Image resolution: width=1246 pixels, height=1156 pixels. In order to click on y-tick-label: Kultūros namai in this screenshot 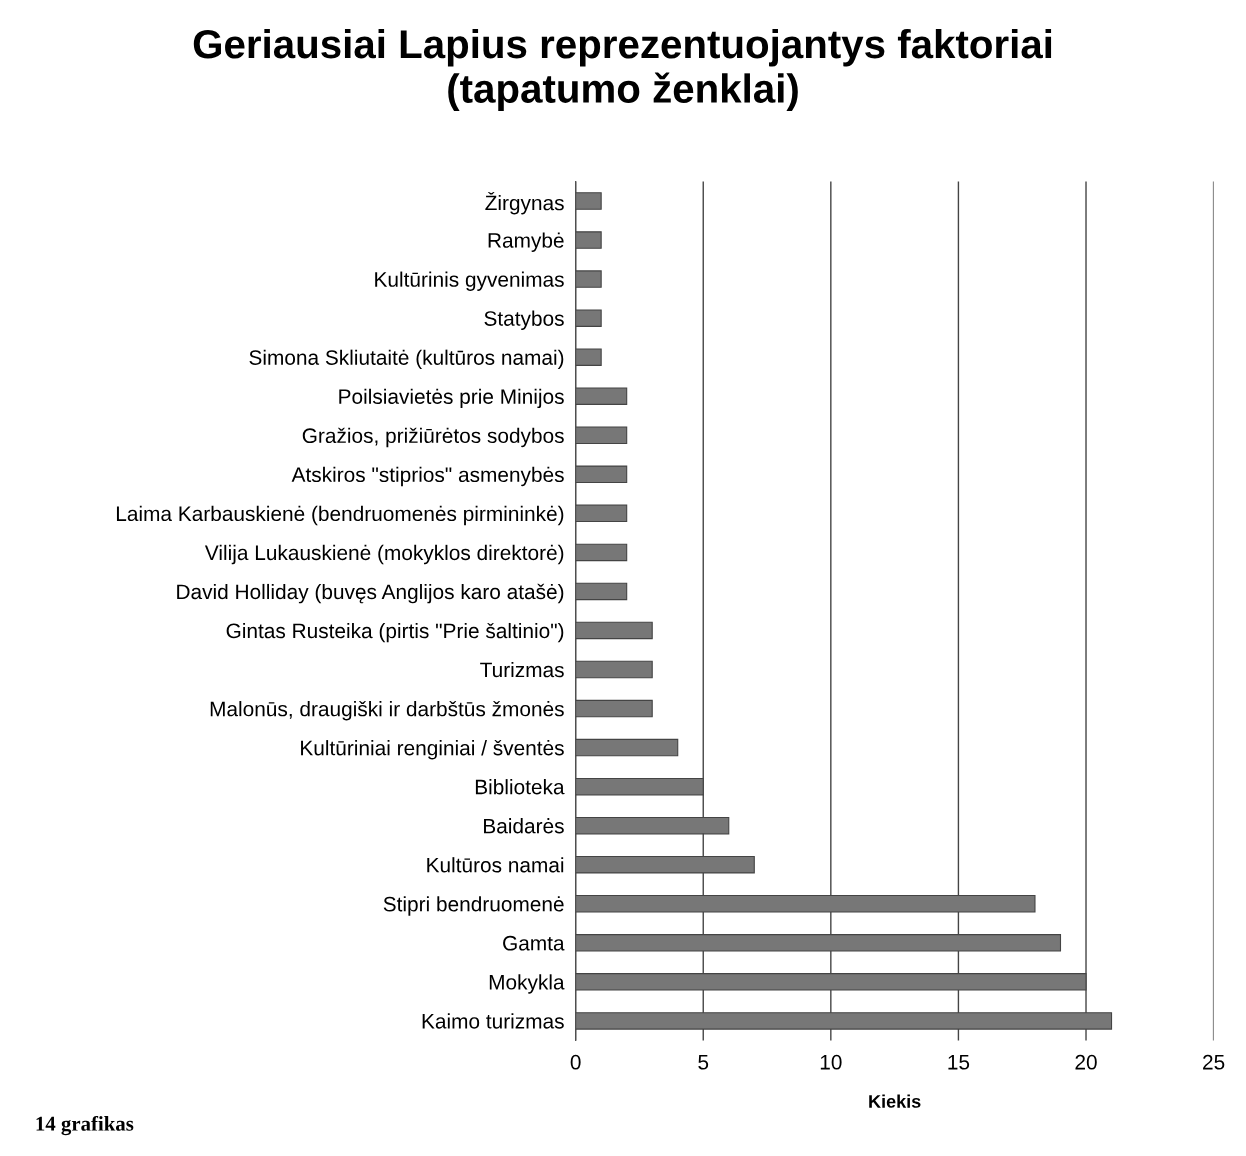, I will do `click(495, 865)`.